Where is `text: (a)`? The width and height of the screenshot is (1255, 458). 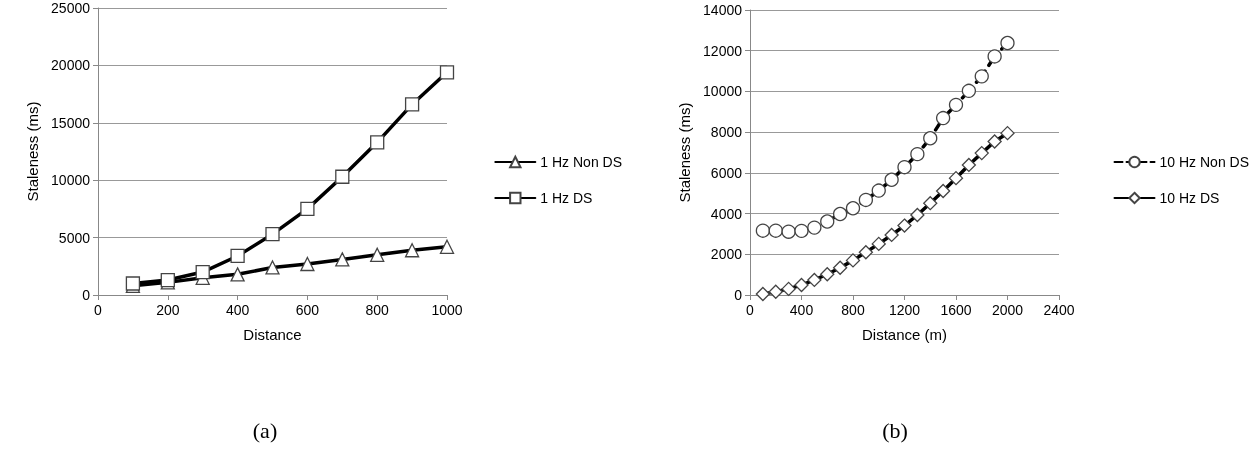 text: (a) is located at coordinates (265, 431).